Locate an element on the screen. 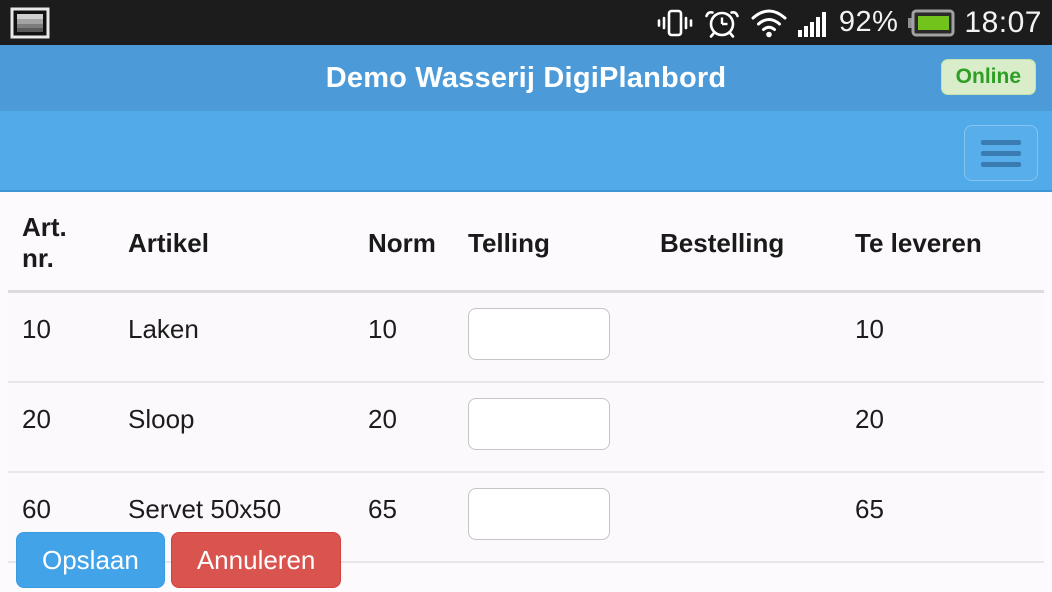 The width and height of the screenshot is (1052, 592). column-header-telling: Telling is located at coordinates (550, 242).